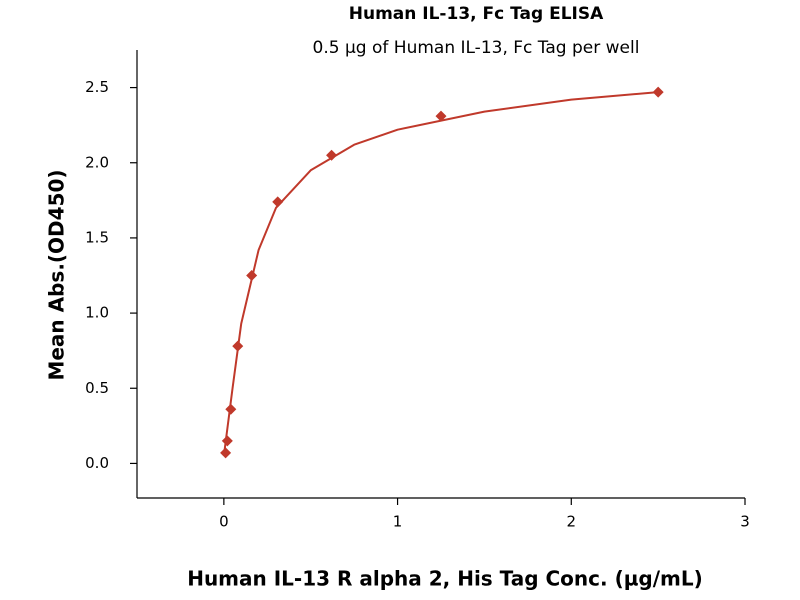 This screenshot has width=800, height=600. I want to click on y-tick-label: 0.5, so click(97, 388).